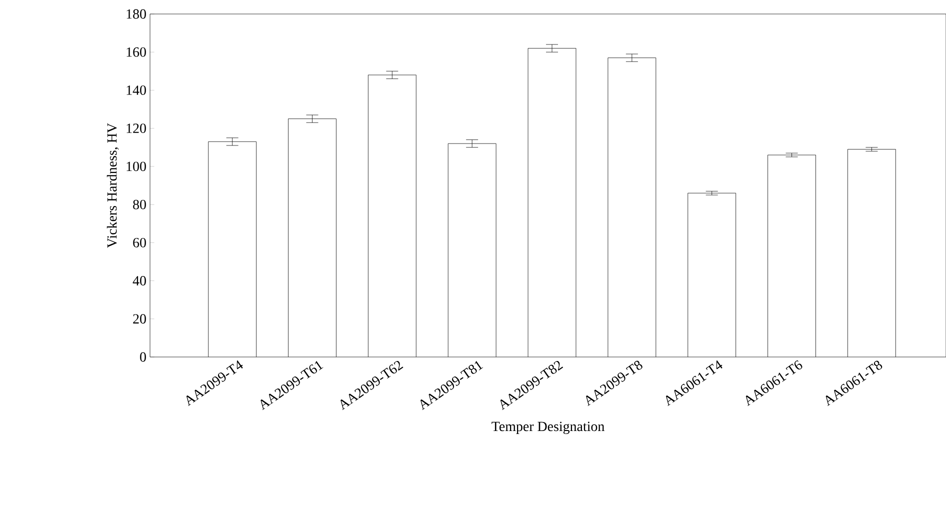  What do you see at coordinates (136, 90) in the screenshot?
I see `y-tick-label: 140` at bounding box center [136, 90].